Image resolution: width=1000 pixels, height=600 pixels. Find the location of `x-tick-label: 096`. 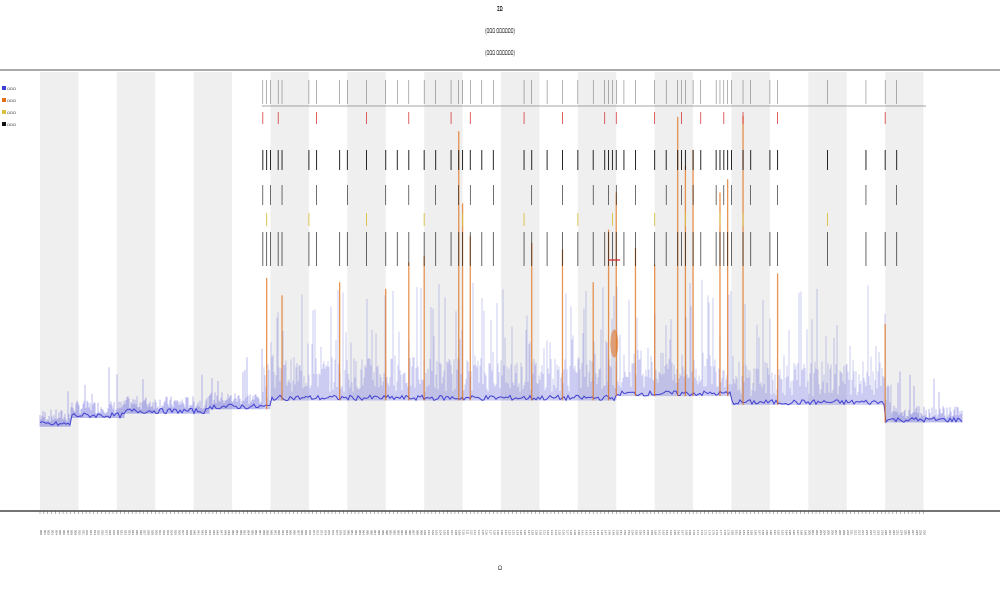

x-tick-label: 096 is located at coordinates (410, 532).